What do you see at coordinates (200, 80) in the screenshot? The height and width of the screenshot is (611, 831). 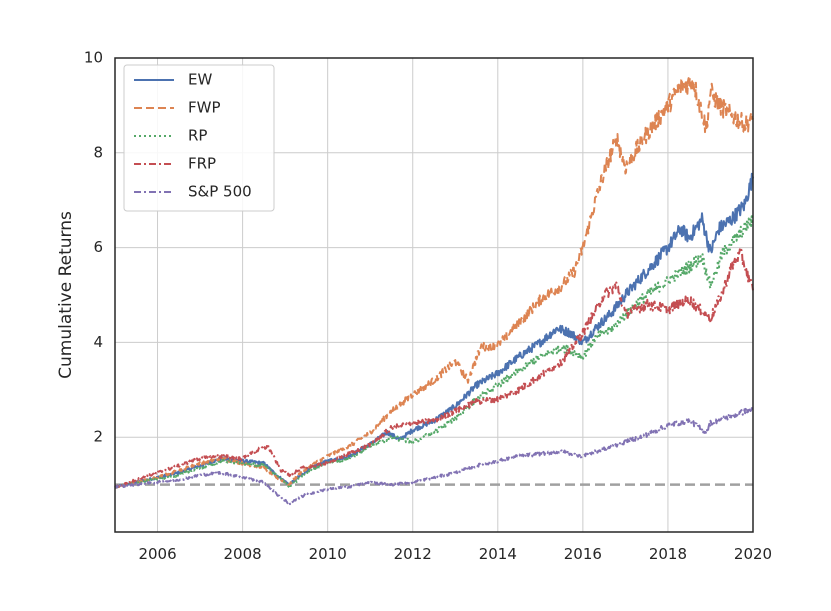 I see `legend-label: EW` at bounding box center [200, 80].